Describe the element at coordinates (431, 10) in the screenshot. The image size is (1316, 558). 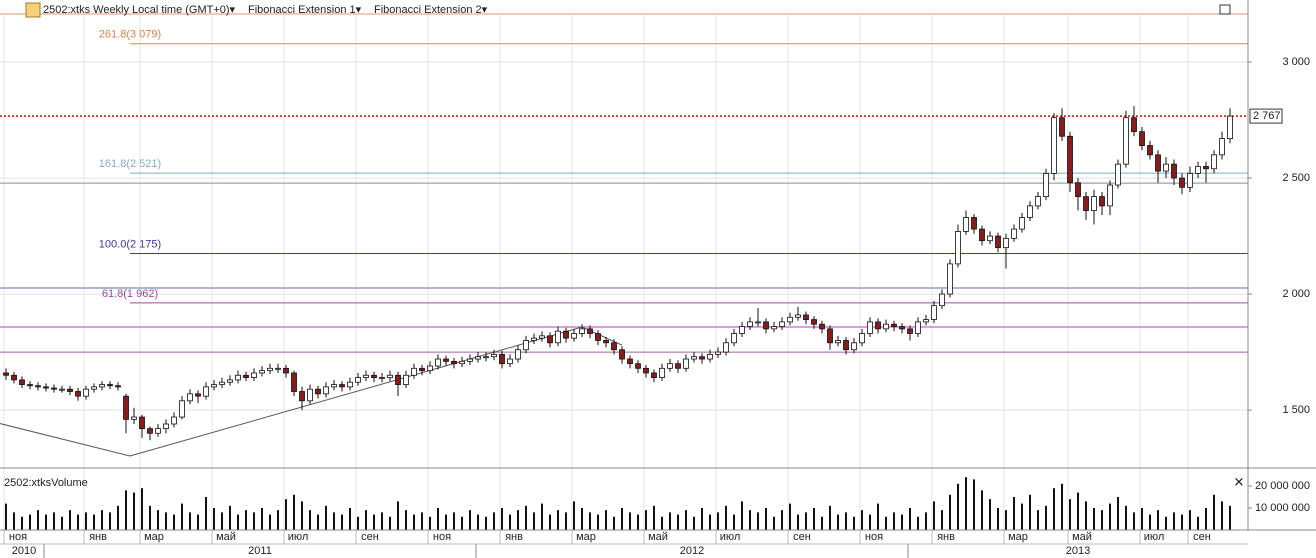
I see `header-fib-2: Fibonacci Extension 2▾` at that location.